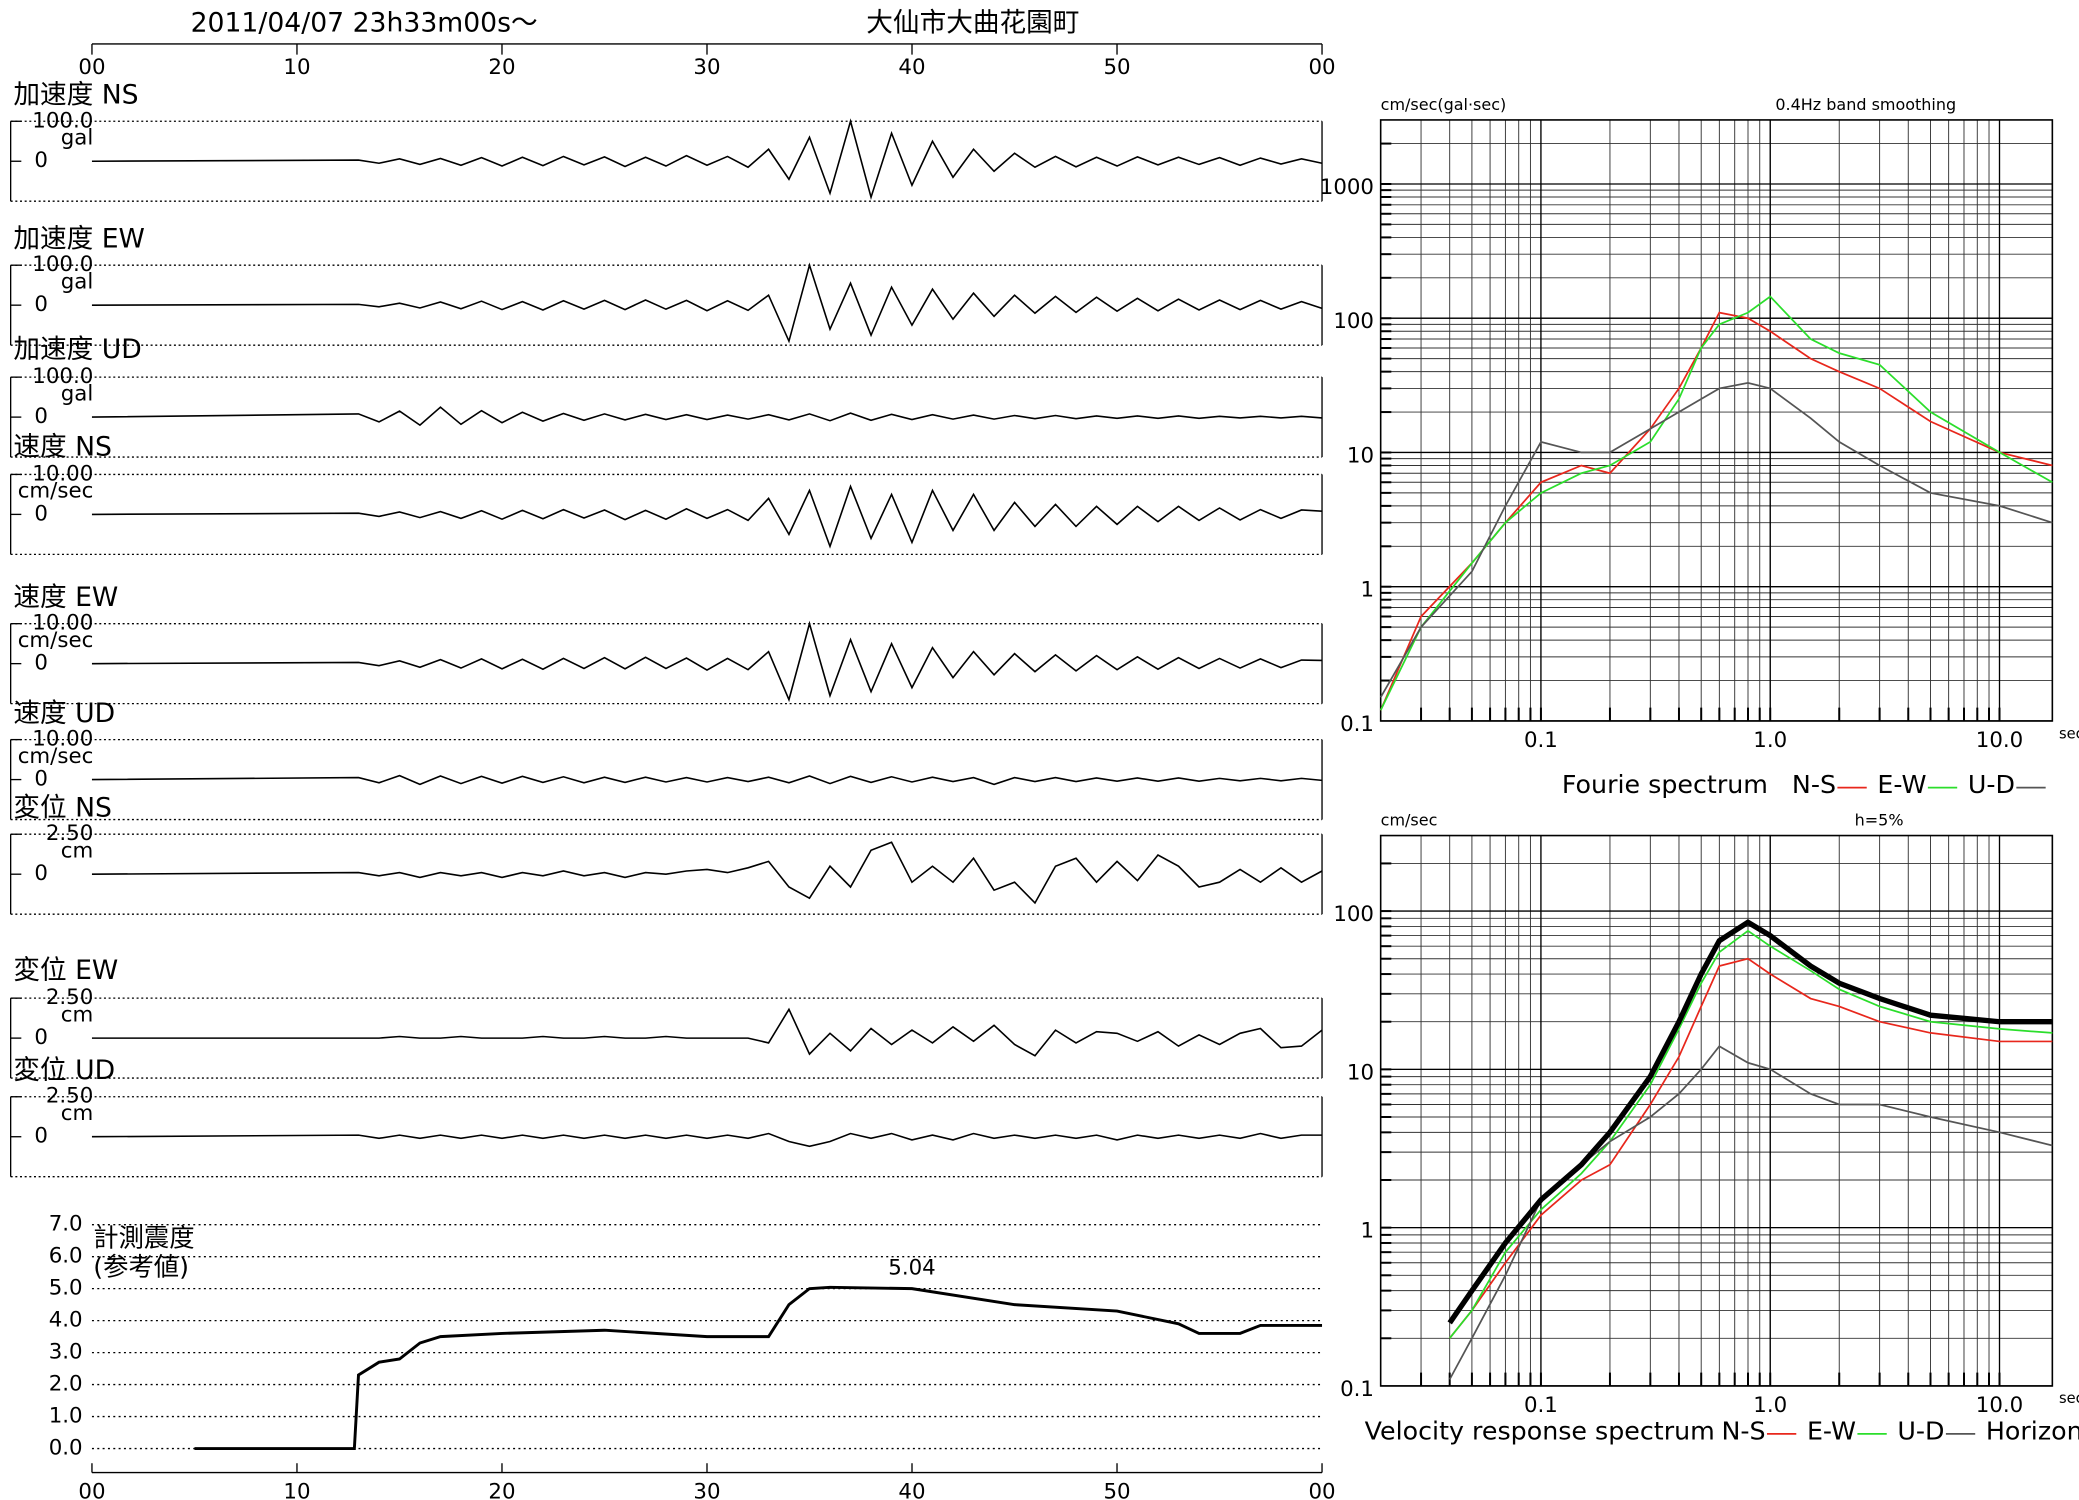 Image resolution: width=2079 pixels, height=1500 pixels. I want to click on panel-title: 加速度 EW, so click(79, 238).